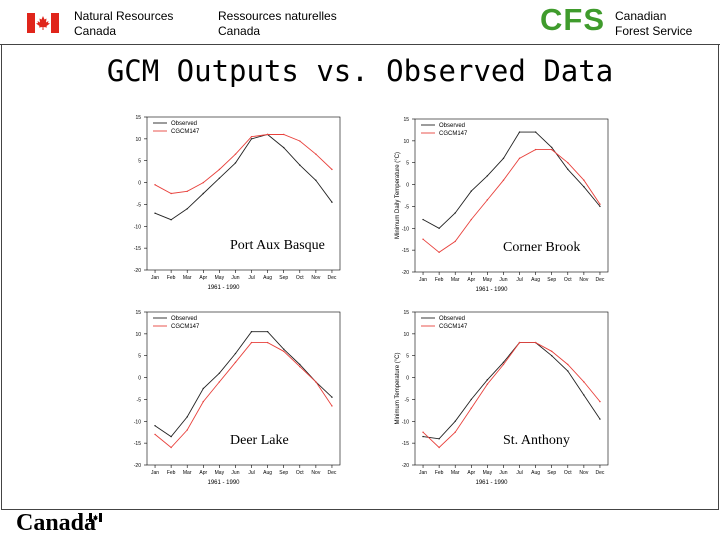  What do you see at coordinates (511, 201) in the screenshot?
I see `series-line-cgcm147` at bounding box center [511, 201].